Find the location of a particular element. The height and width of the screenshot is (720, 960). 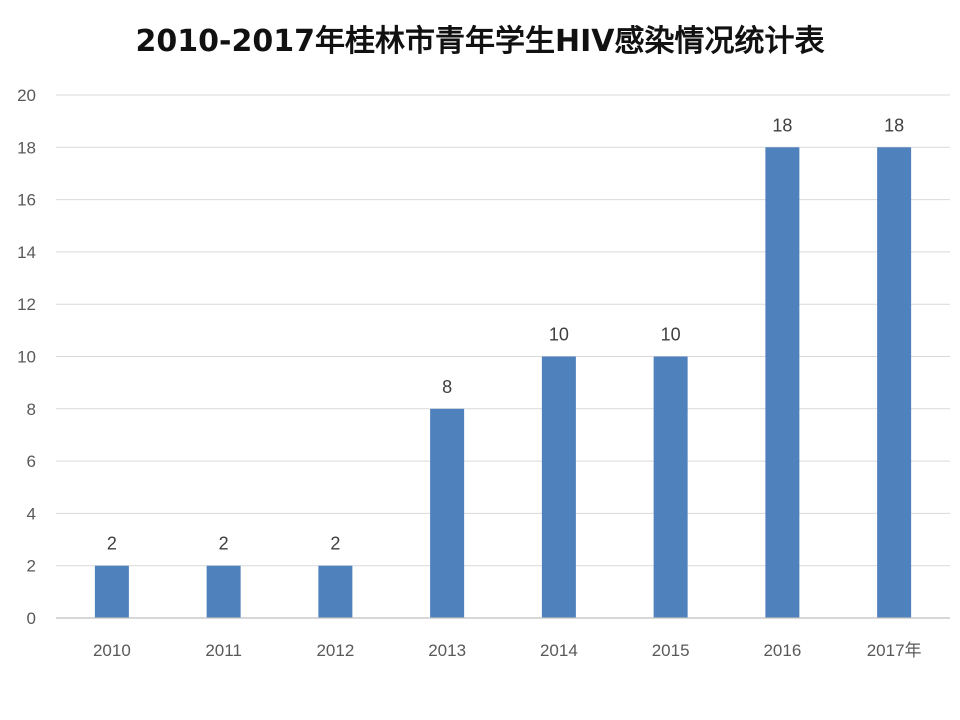

y-tick-label: 18 is located at coordinates (26, 147).